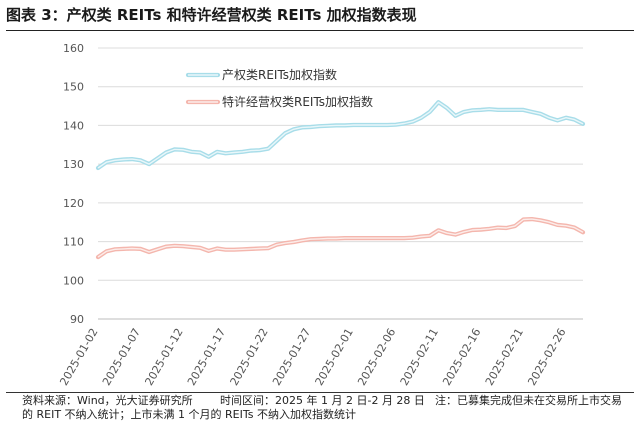  Describe the element at coordinates (73, 164) in the screenshot. I see `y-tick-label: 130` at that location.